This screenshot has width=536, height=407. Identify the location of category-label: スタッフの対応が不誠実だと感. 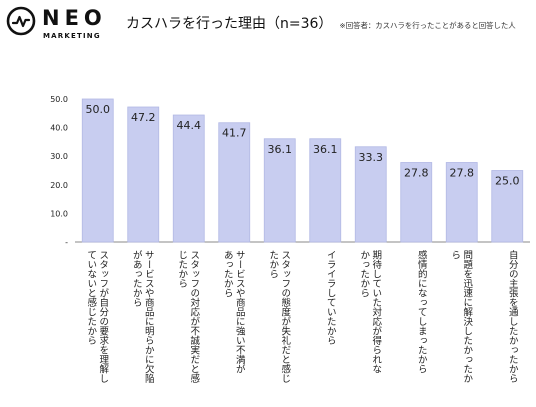
(194, 316).